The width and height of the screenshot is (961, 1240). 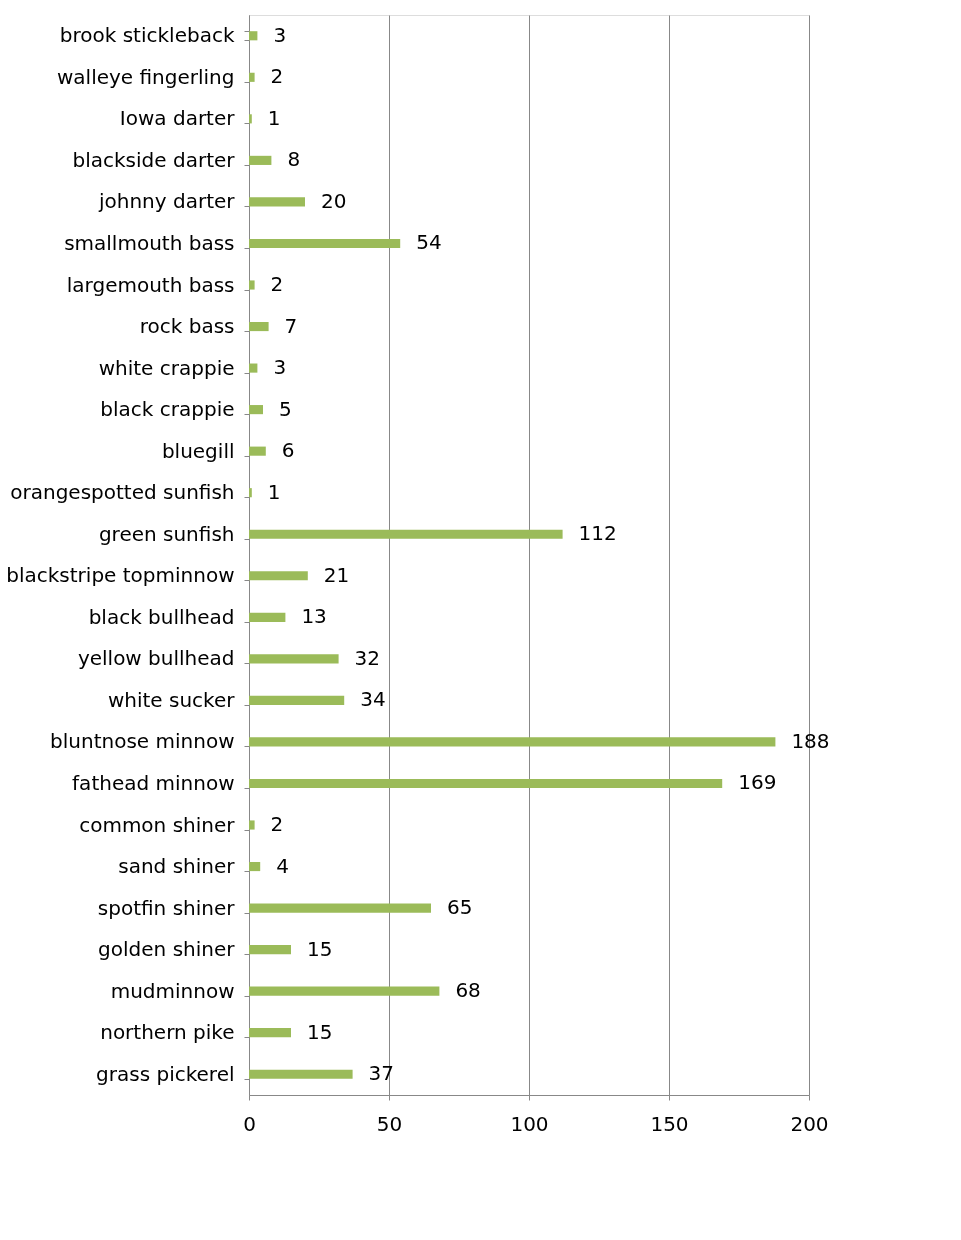 I want to click on y-tick-label: black crappie, so click(x=167, y=409).